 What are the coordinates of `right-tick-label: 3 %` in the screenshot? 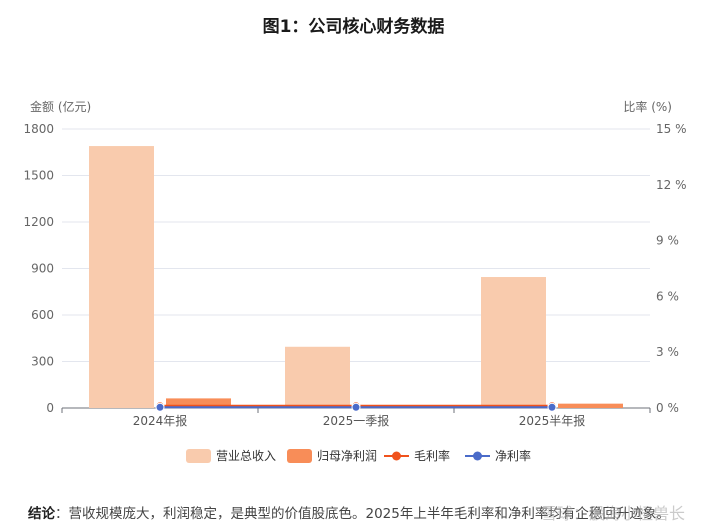 It's located at (667, 352).